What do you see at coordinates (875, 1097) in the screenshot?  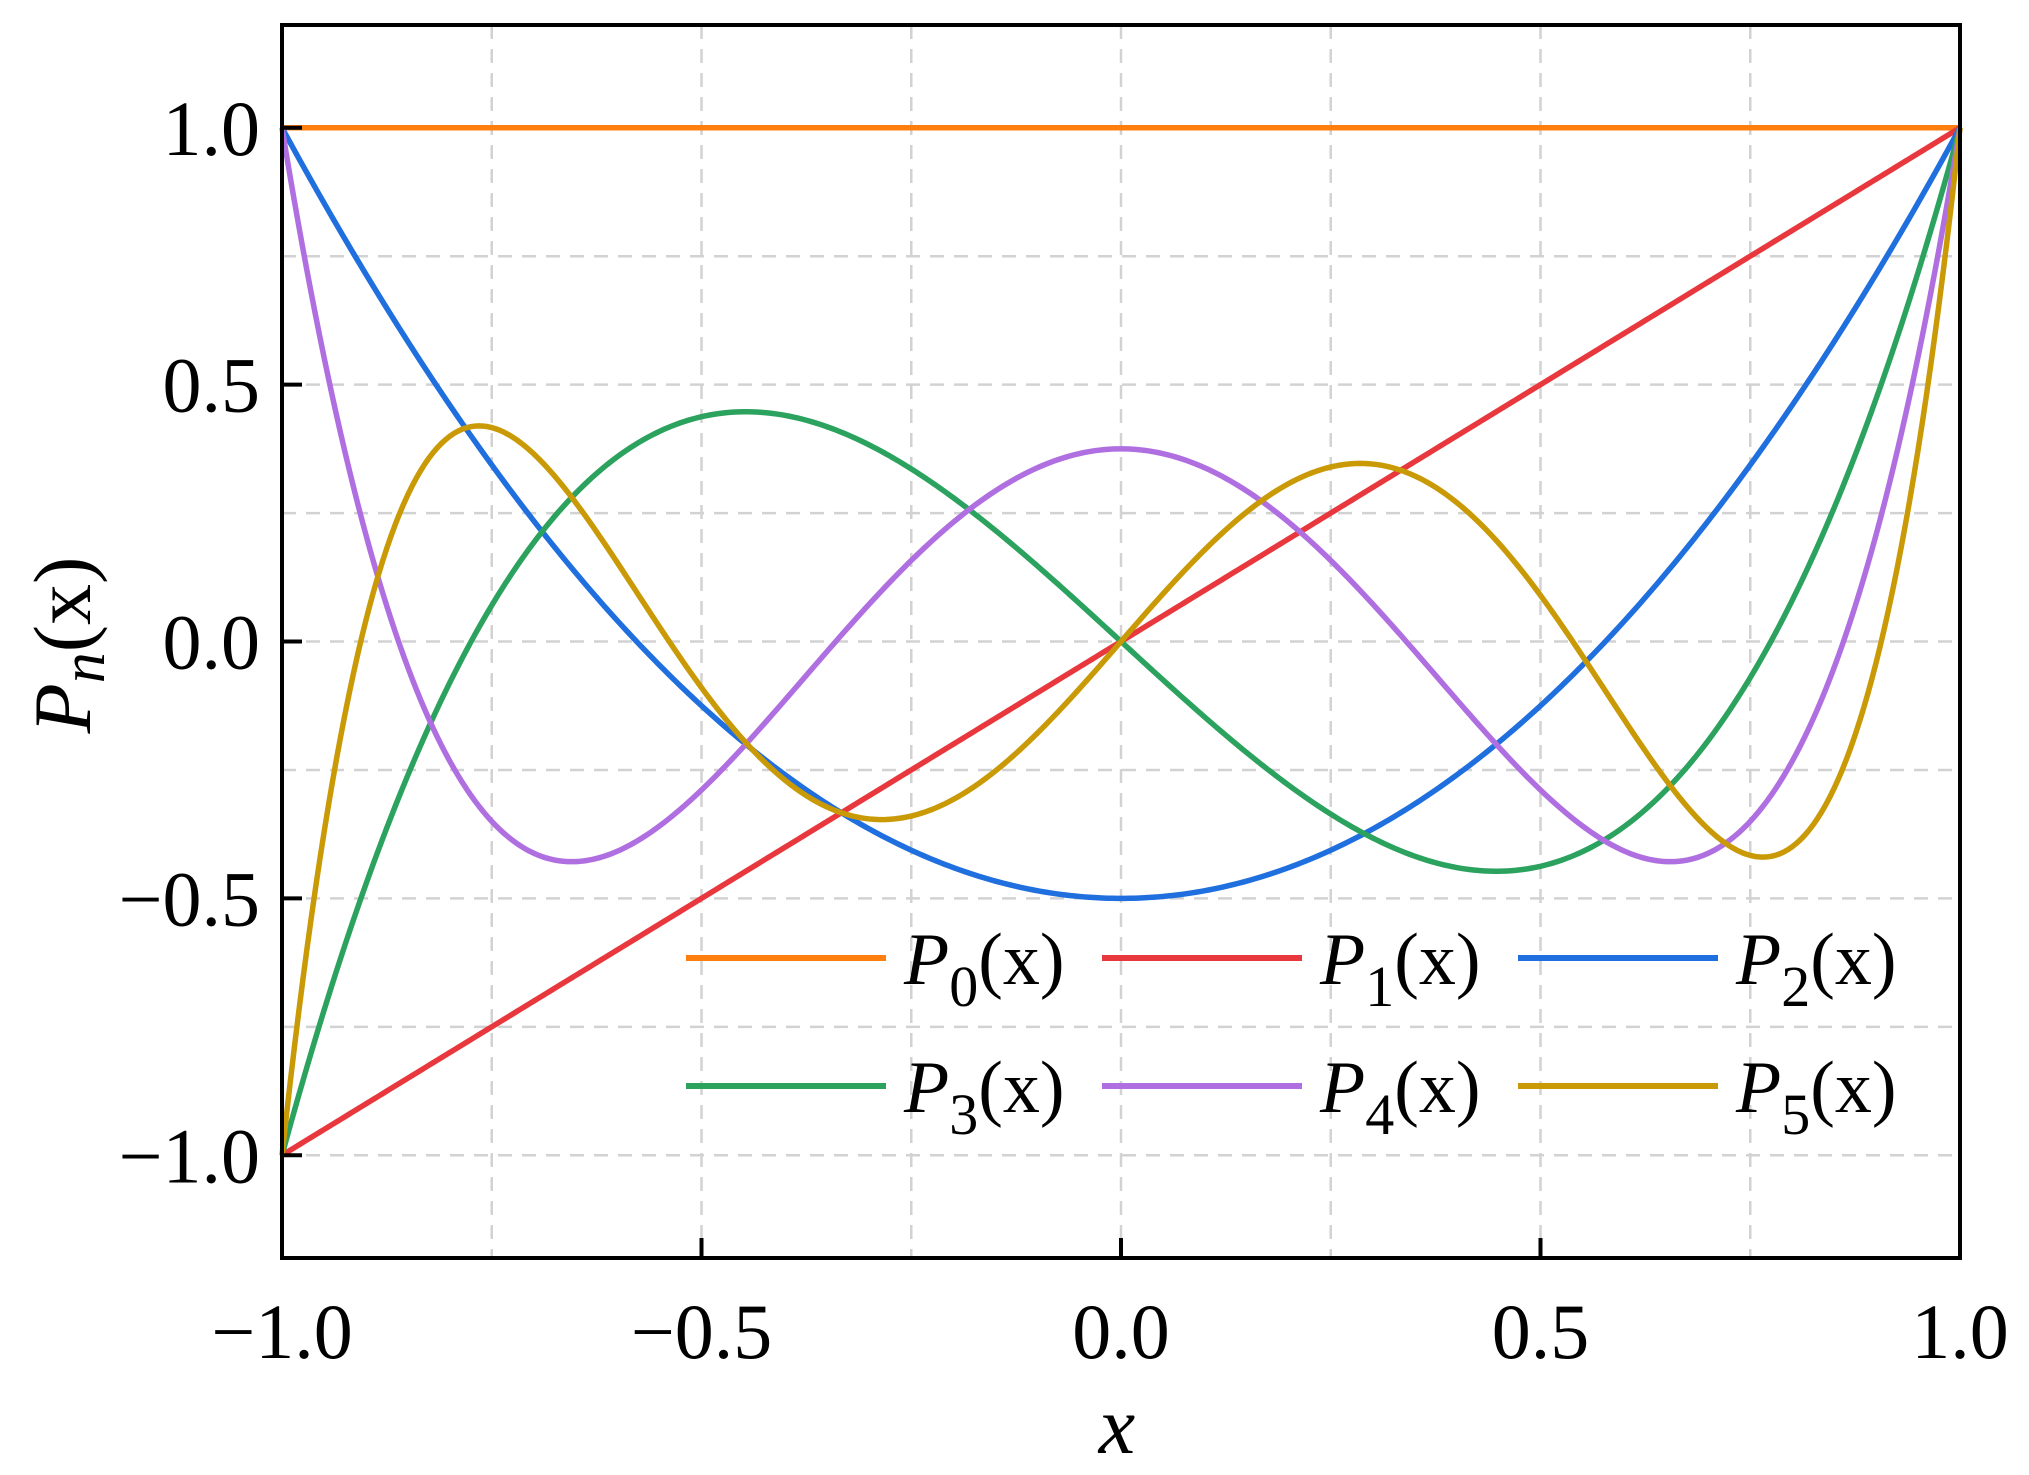 I see `legend-item-p3: P3(x)` at bounding box center [875, 1097].